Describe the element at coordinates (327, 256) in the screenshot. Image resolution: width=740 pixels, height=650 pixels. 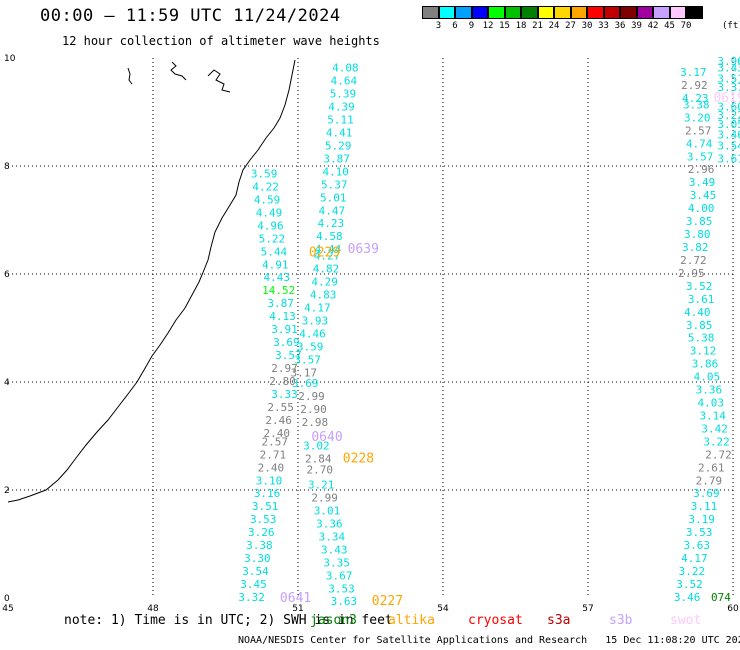
I see `wave-height-value: 4.27` at that location.